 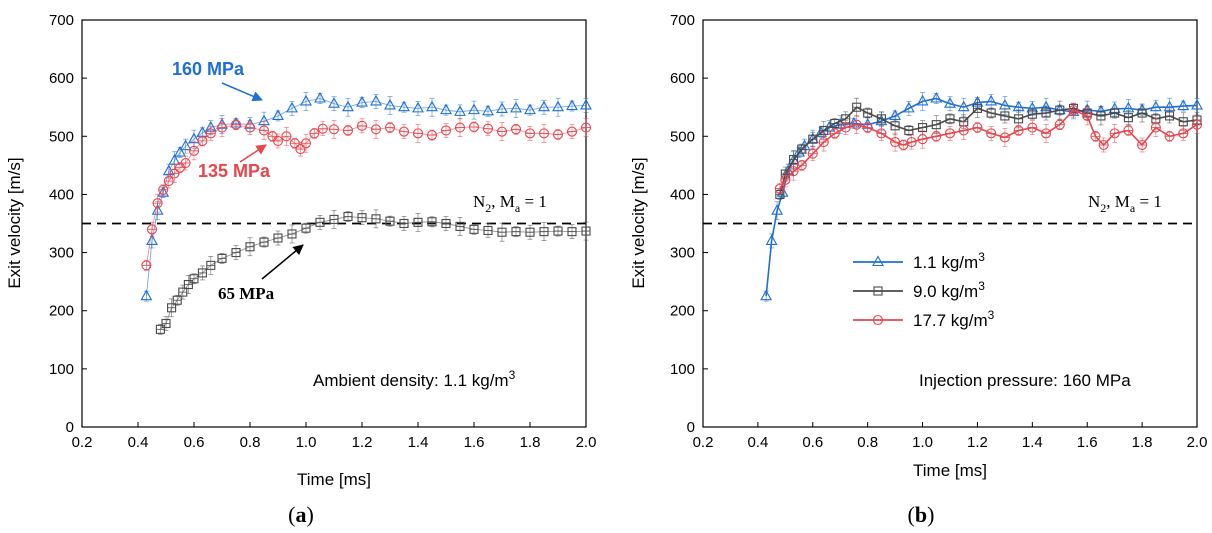 What do you see at coordinates (689, 224) in the screenshot?
I see `y-axis-b: 0 100 200 300 400 500 600 700` at bounding box center [689, 224].